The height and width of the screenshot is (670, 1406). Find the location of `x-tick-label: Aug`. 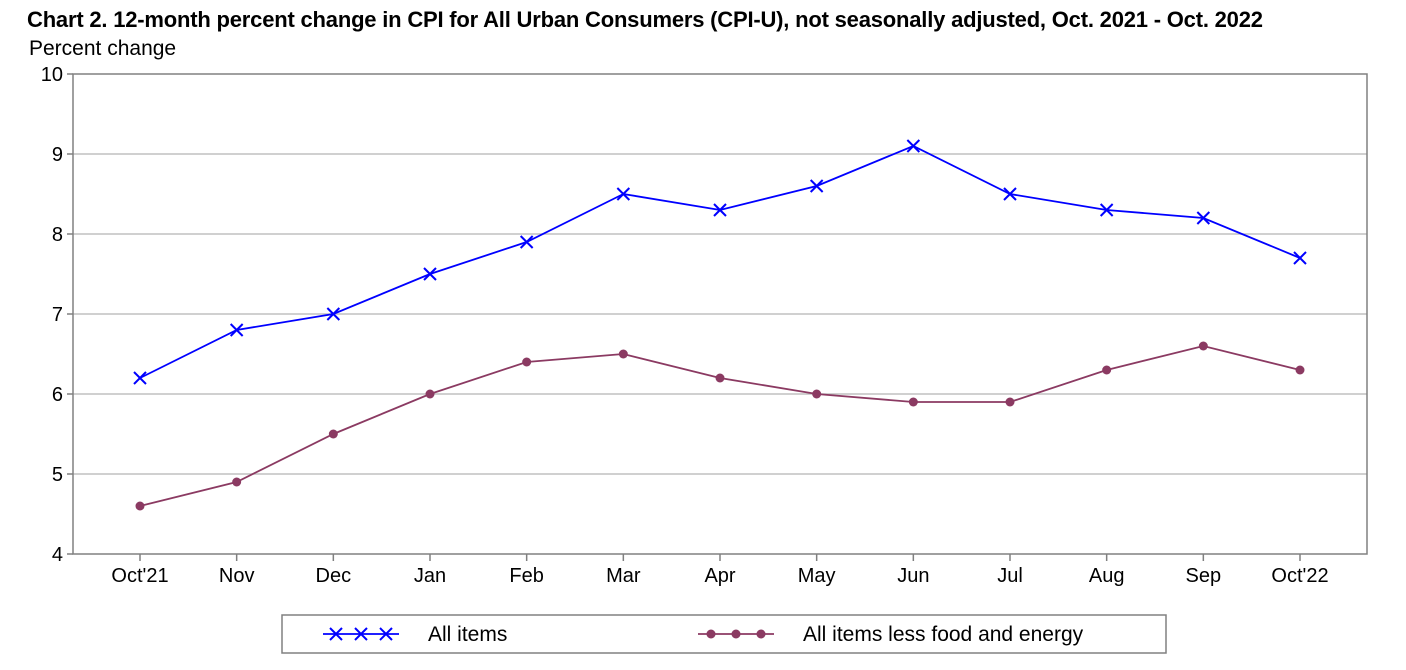

x-tick-label: Aug is located at coordinates (1107, 576).